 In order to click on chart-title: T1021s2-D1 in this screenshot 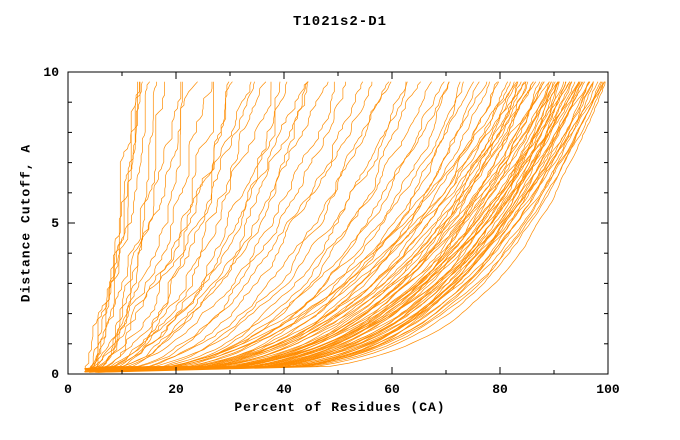, I will do `click(339, 22)`.